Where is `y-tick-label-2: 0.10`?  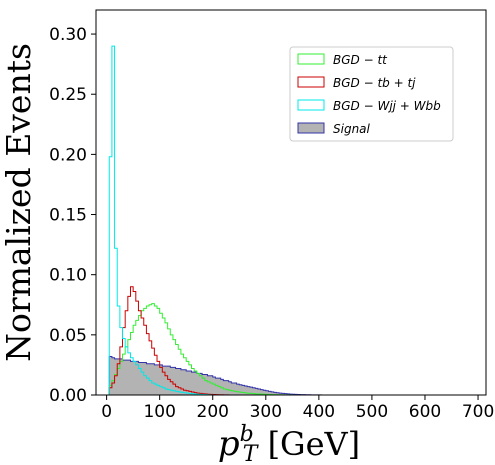 y-tick-label-2: 0.10 is located at coordinates (68, 276).